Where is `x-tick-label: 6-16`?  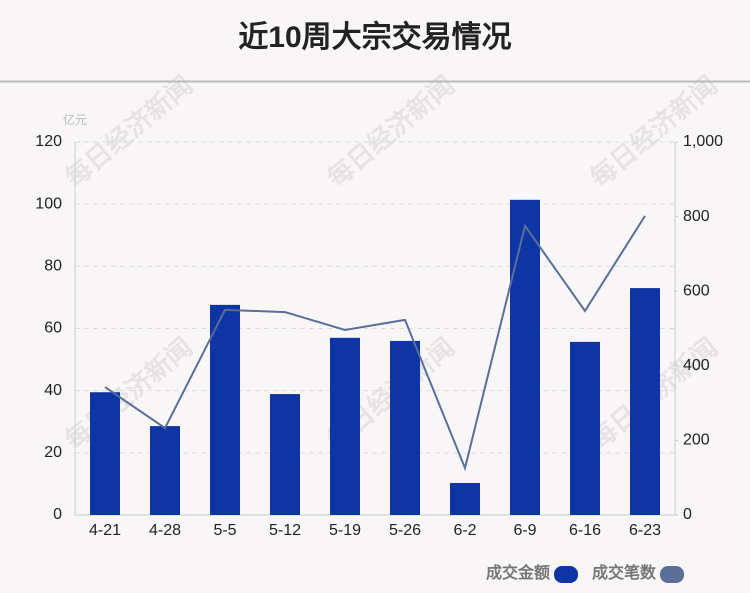
x-tick-label: 6-16 is located at coordinates (585, 530).